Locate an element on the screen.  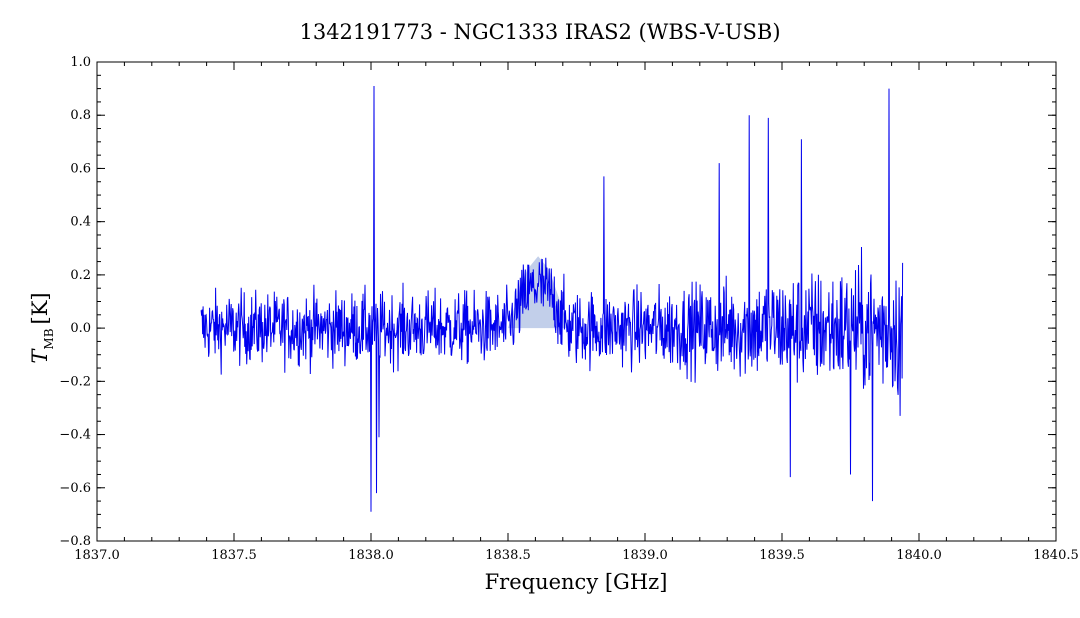
y-tick-label: −0.4 is located at coordinates (75, 435).